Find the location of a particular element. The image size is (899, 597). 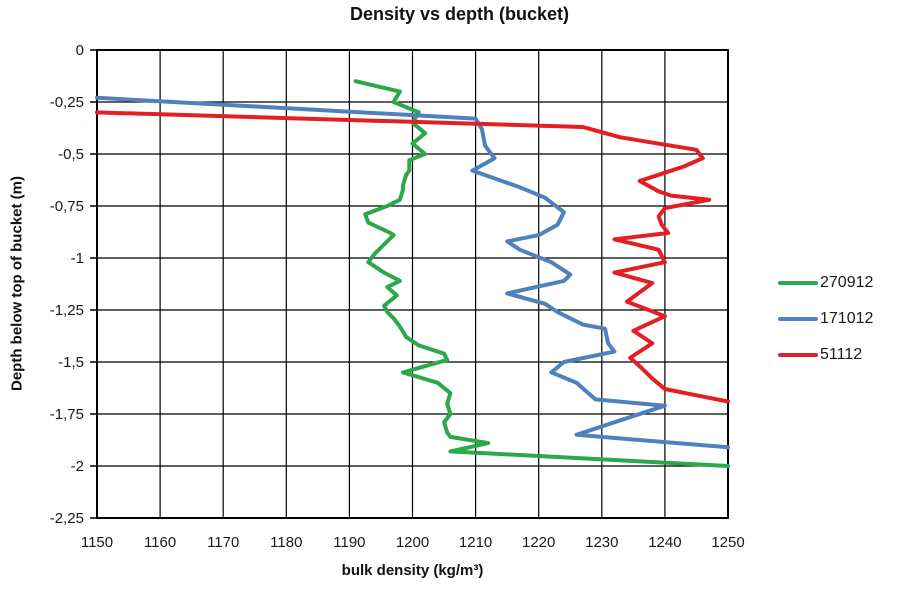

y-tick-label: 0 is located at coordinates (80, 50).